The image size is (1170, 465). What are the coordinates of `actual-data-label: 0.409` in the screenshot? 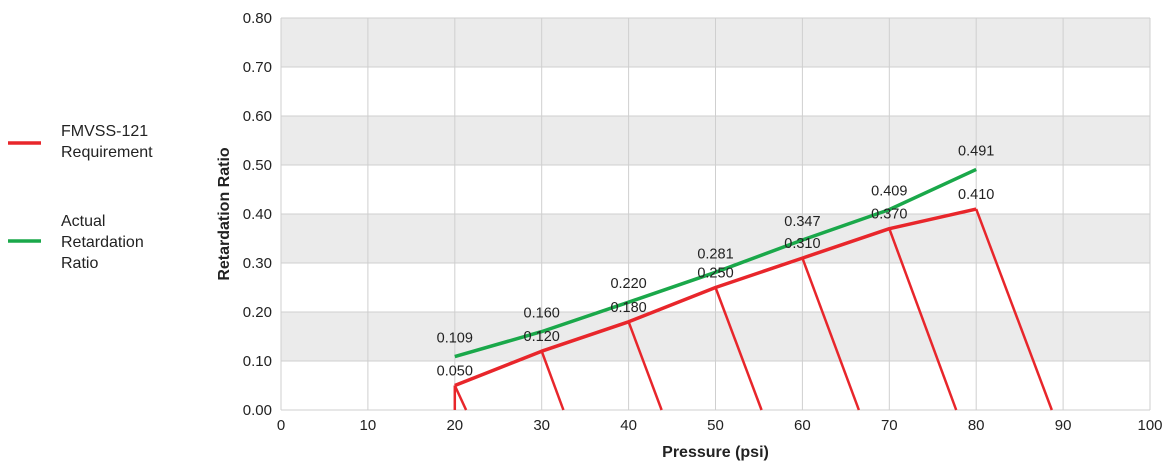 It's located at (889, 192).